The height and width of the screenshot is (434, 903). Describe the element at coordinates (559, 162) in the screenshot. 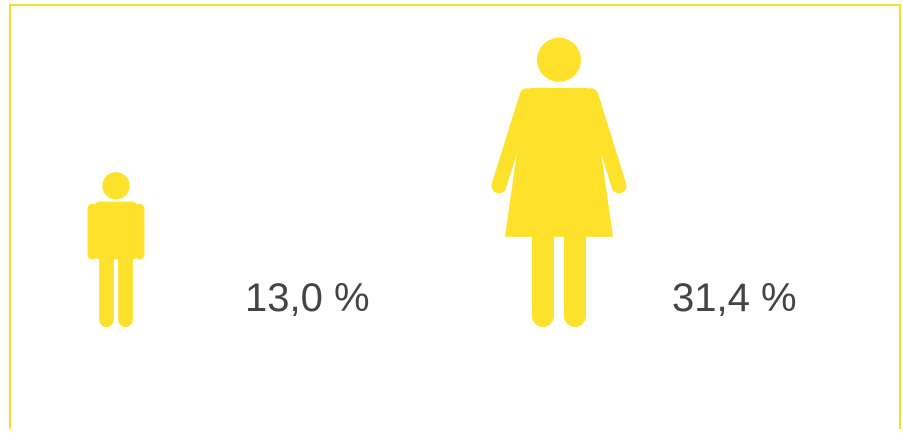

I see `icon-dress` at that location.